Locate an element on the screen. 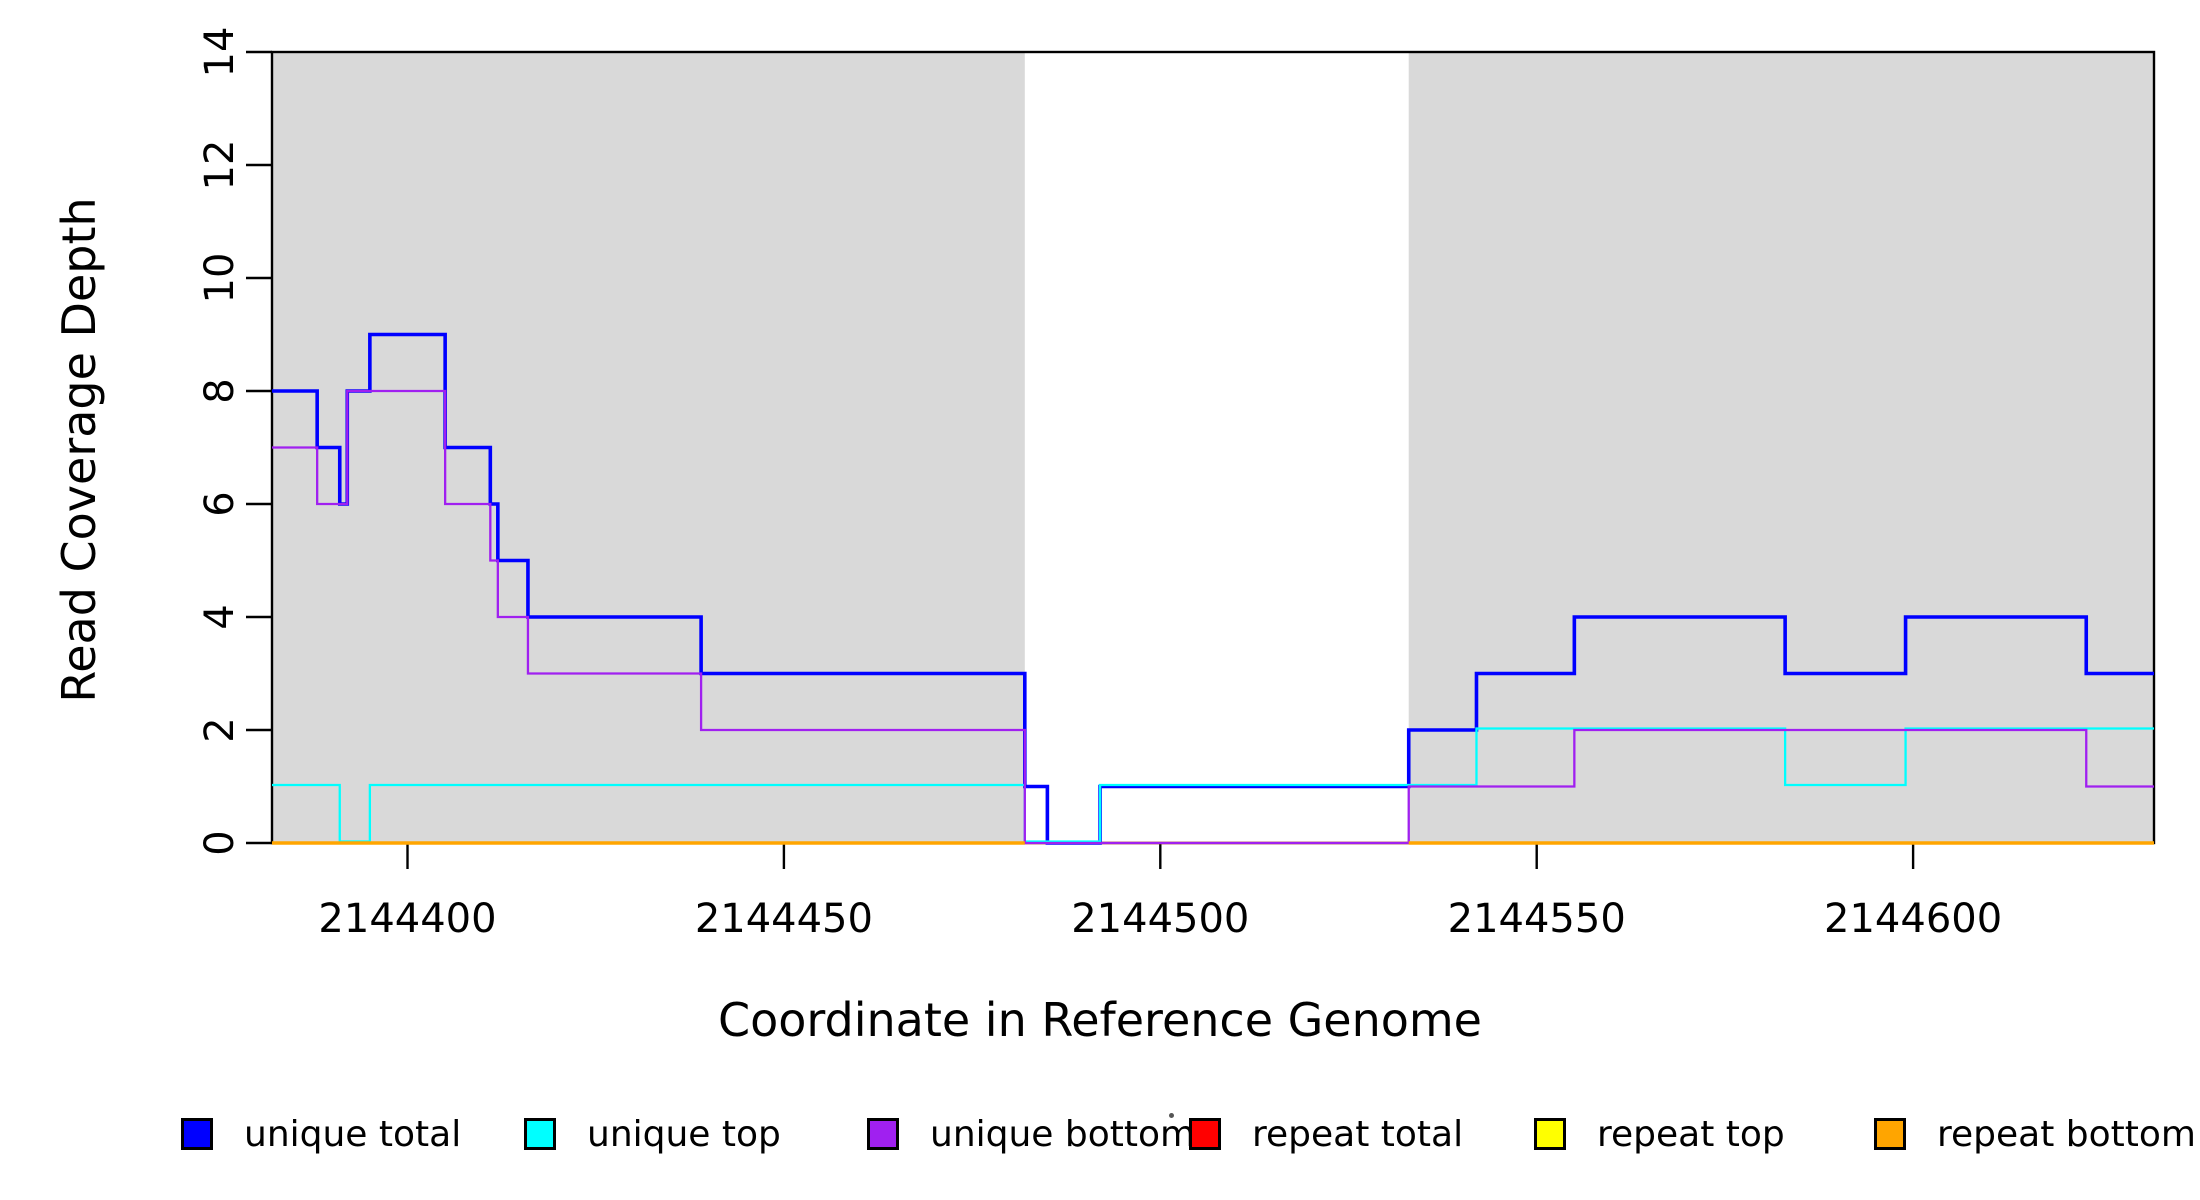 This screenshot has width=2200, height=1200. y-tick-label: 6 is located at coordinates (220, 503).